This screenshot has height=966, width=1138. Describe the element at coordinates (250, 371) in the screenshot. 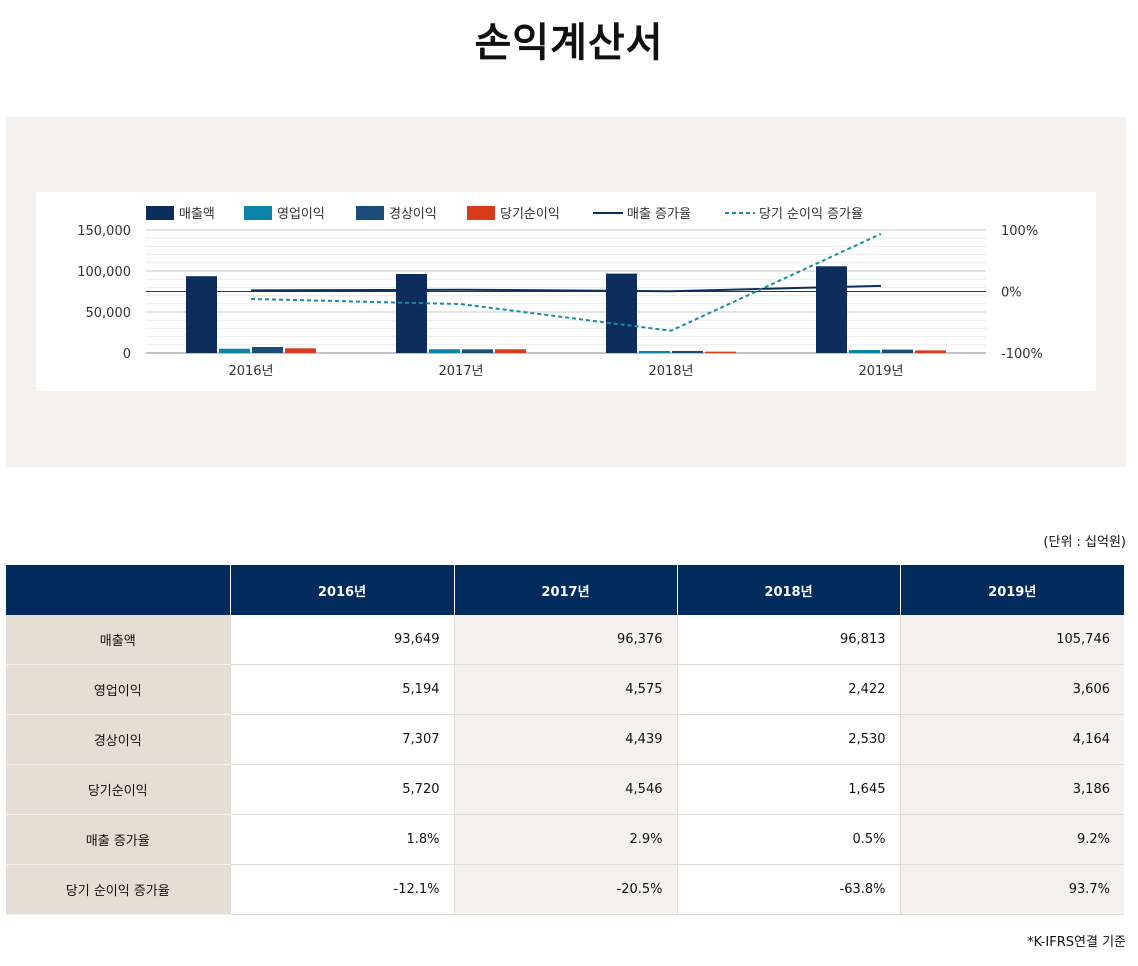

I see `x-tick-label: 2016년` at that location.